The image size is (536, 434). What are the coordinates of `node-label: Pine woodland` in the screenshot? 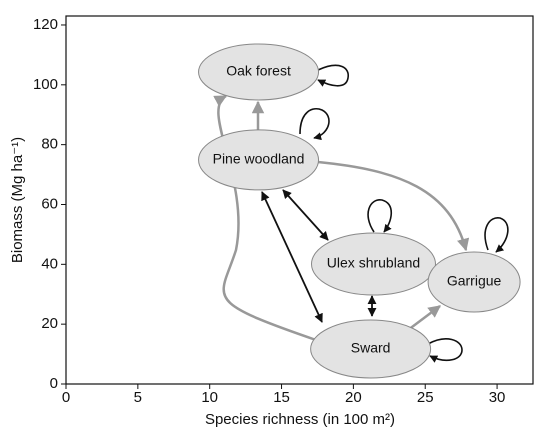 It's located at (259, 159).